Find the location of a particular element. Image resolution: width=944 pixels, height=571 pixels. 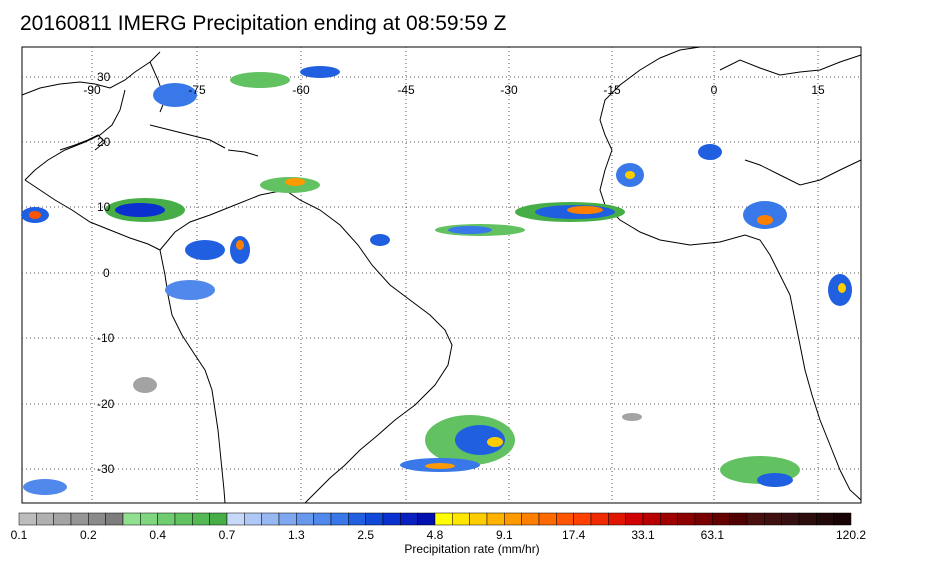

lon-label: -60 is located at coordinates (301, 90).